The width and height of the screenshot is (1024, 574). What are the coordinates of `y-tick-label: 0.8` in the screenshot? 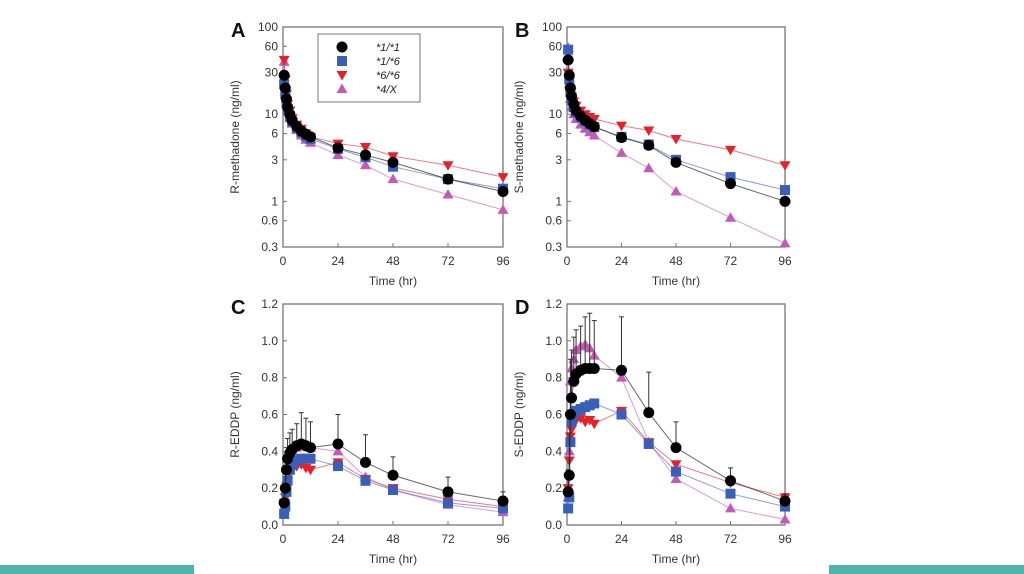 It's located at (553, 378).